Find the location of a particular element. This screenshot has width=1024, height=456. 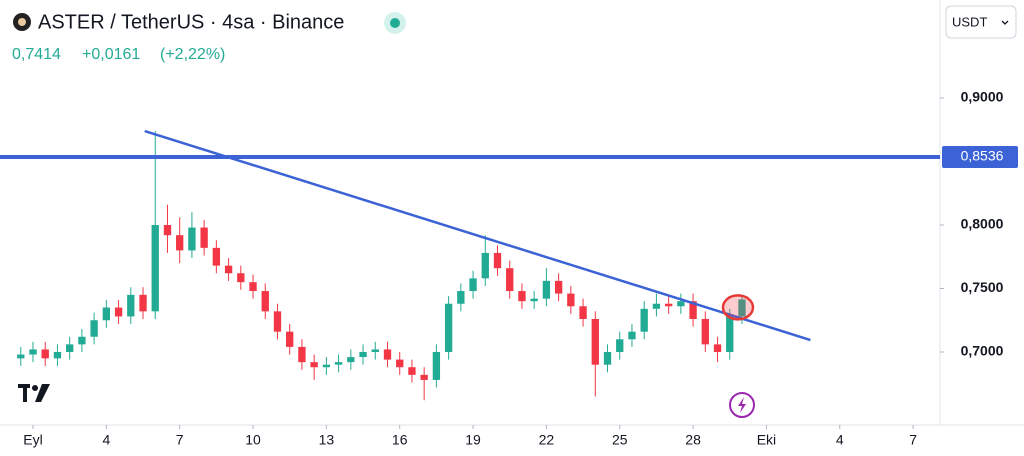

level-label: 0,8536 is located at coordinates (982, 156).